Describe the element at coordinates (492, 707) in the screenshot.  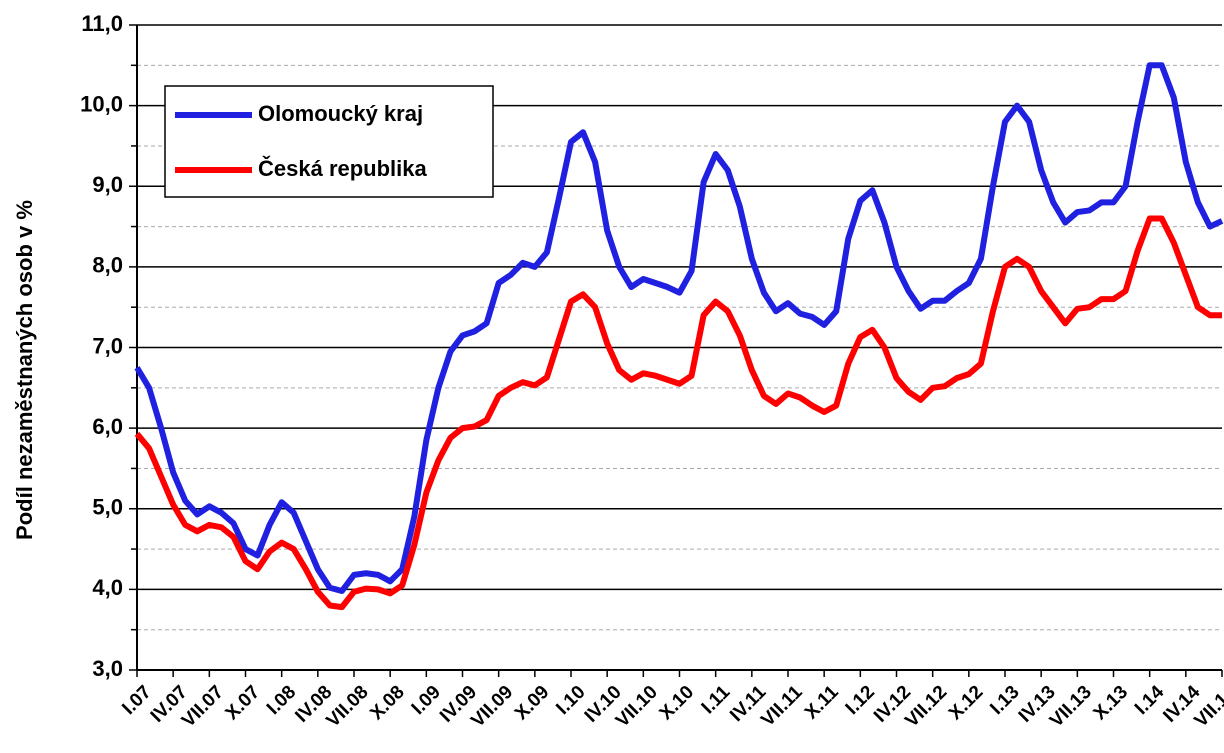
I see `x-tick-label: VII.09` at that location.